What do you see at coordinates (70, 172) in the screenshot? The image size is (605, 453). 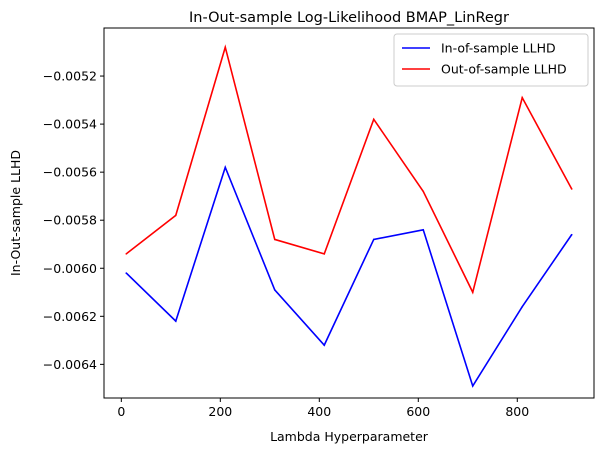 I see `y-tick-label: −0.0056` at bounding box center [70, 172].